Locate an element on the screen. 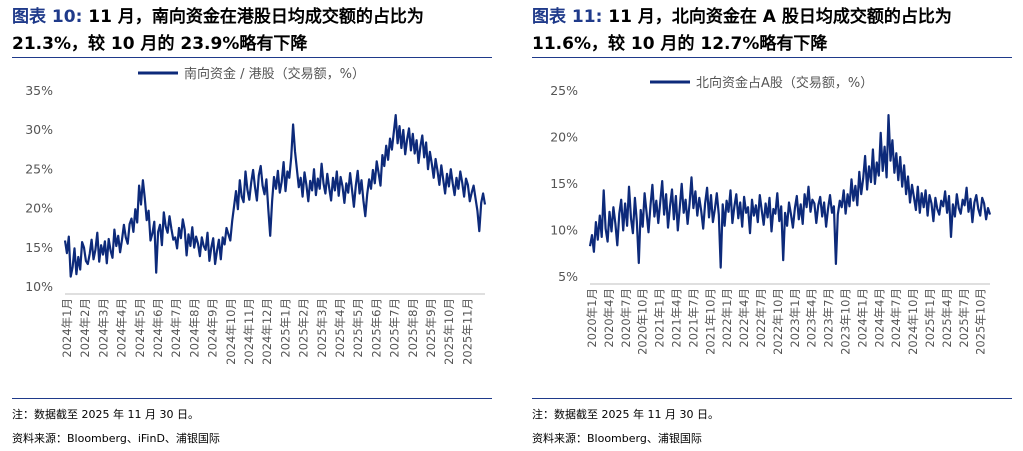  figure-label: 图表 10: is located at coordinates (47, 17).